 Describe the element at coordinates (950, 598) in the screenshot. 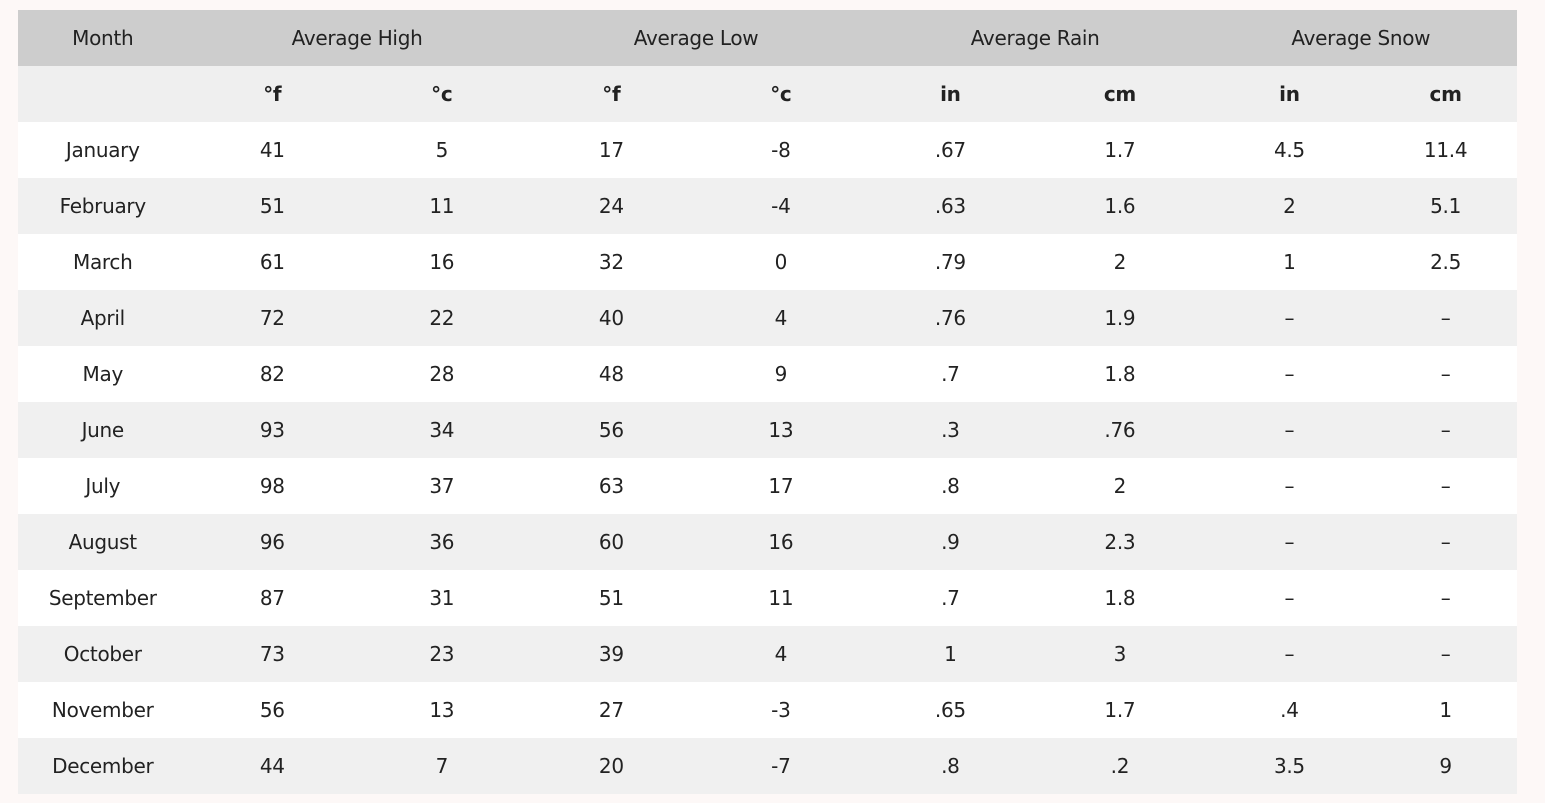

I see `value-cell: .7` at that location.